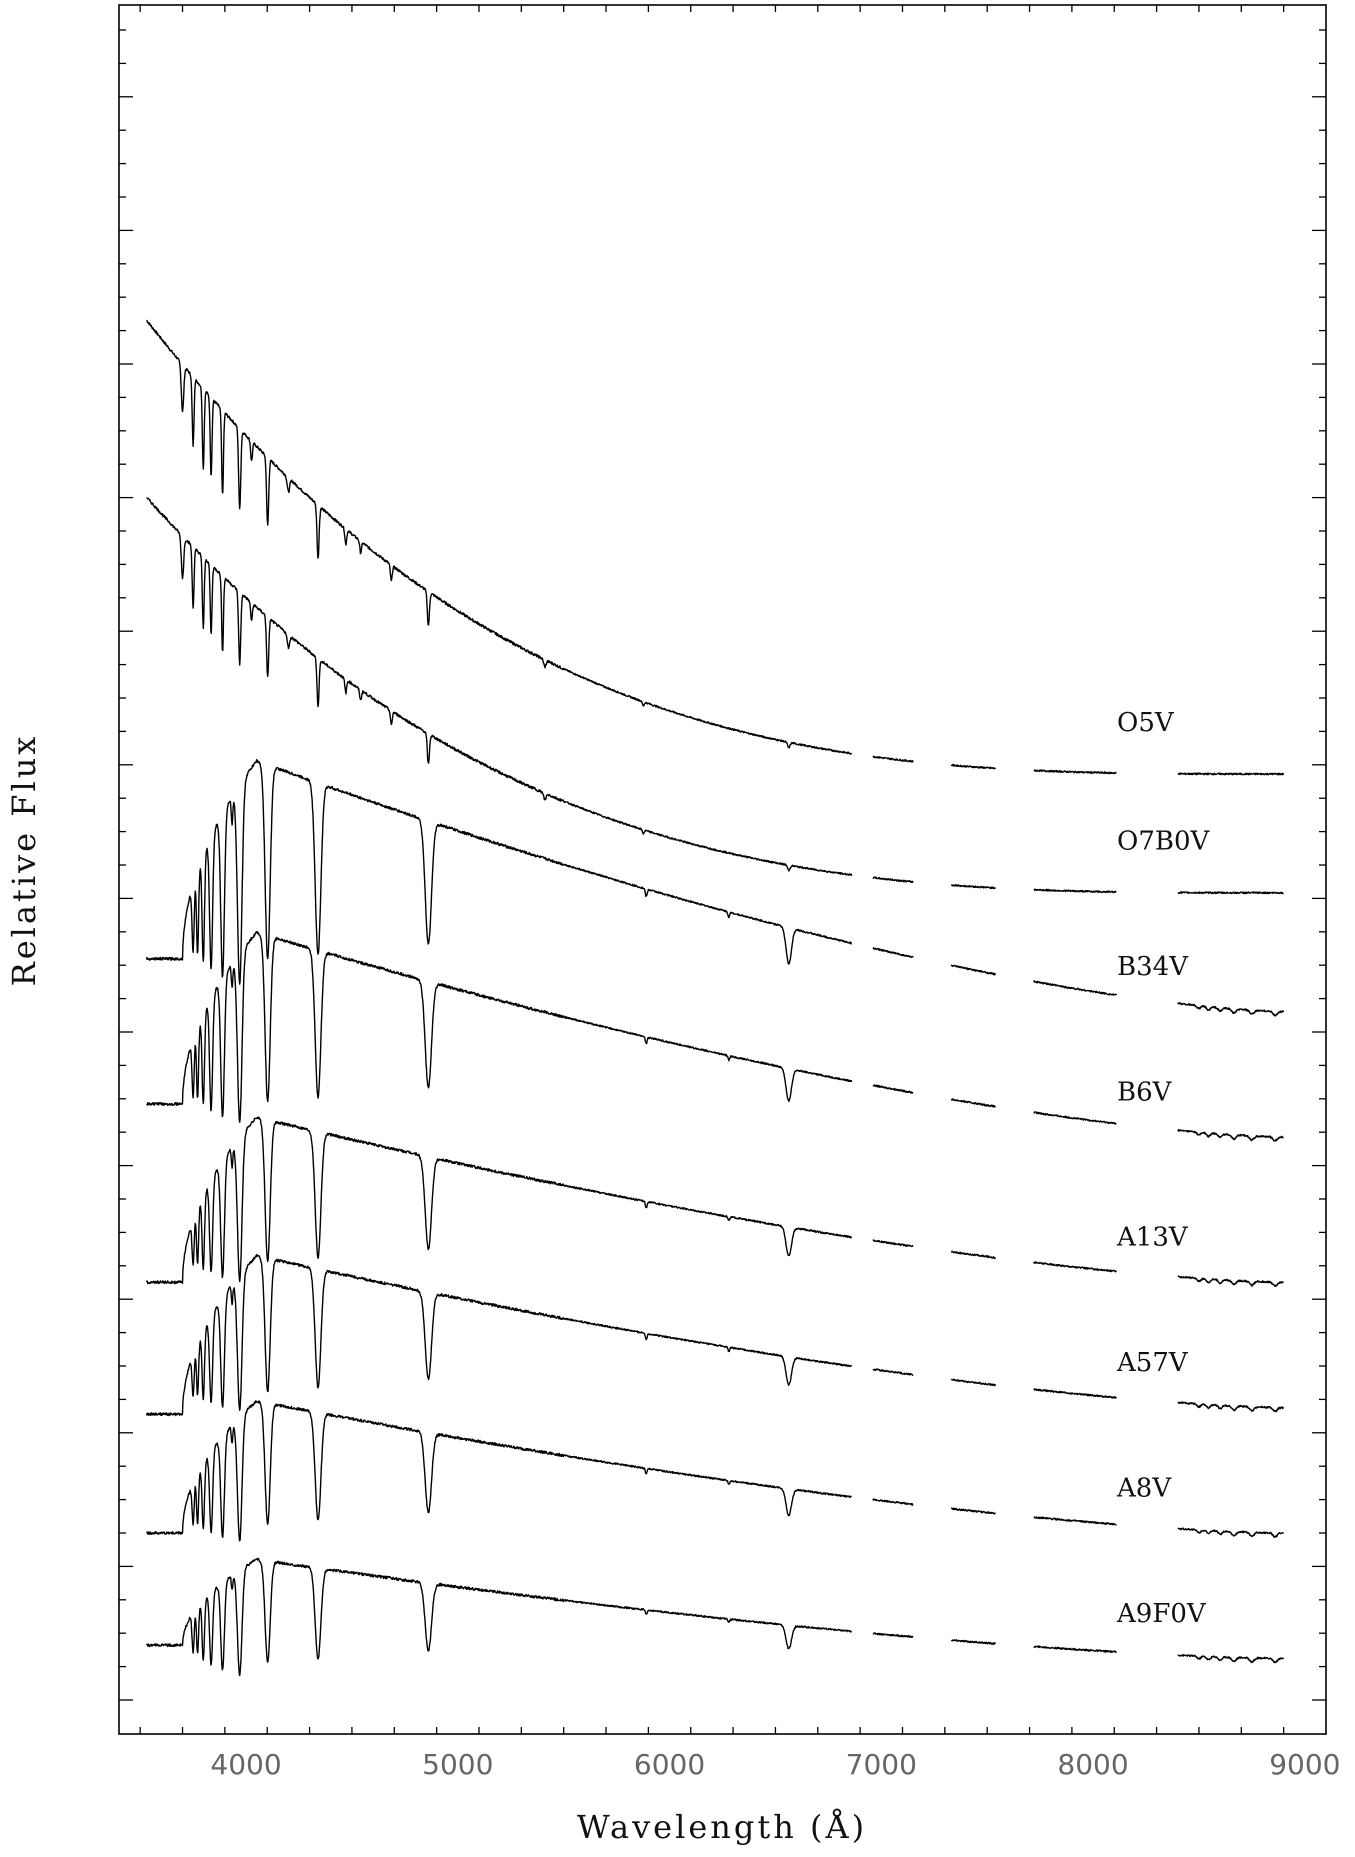  I want to click on series-label: A13V, so click(1152, 1238).